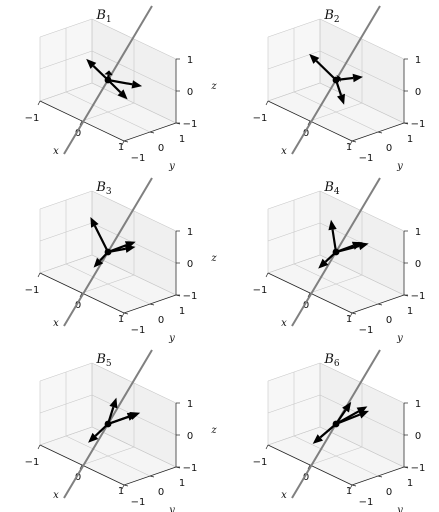 This screenshot has width=439, height=512. Describe the element at coordinates (346, 89) in the screenshot. I see `panel-2: −101−101−101xyzB2` at that location.